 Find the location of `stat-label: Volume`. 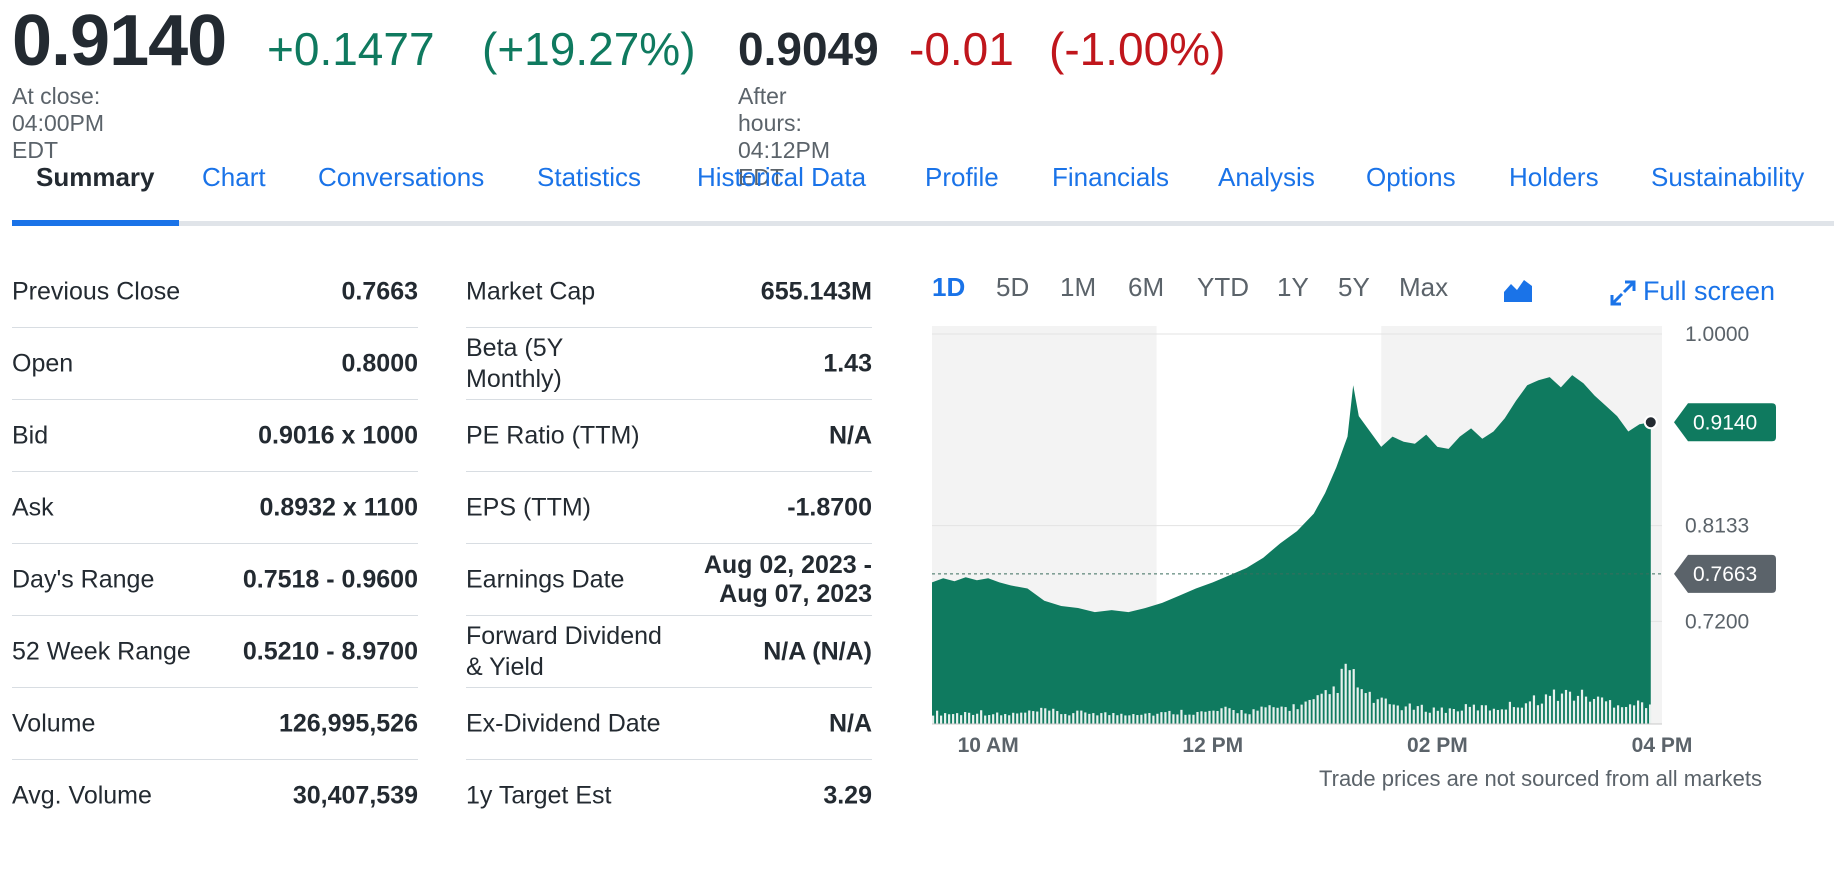

stat-label: Volume is located at coordinates (54, 723).